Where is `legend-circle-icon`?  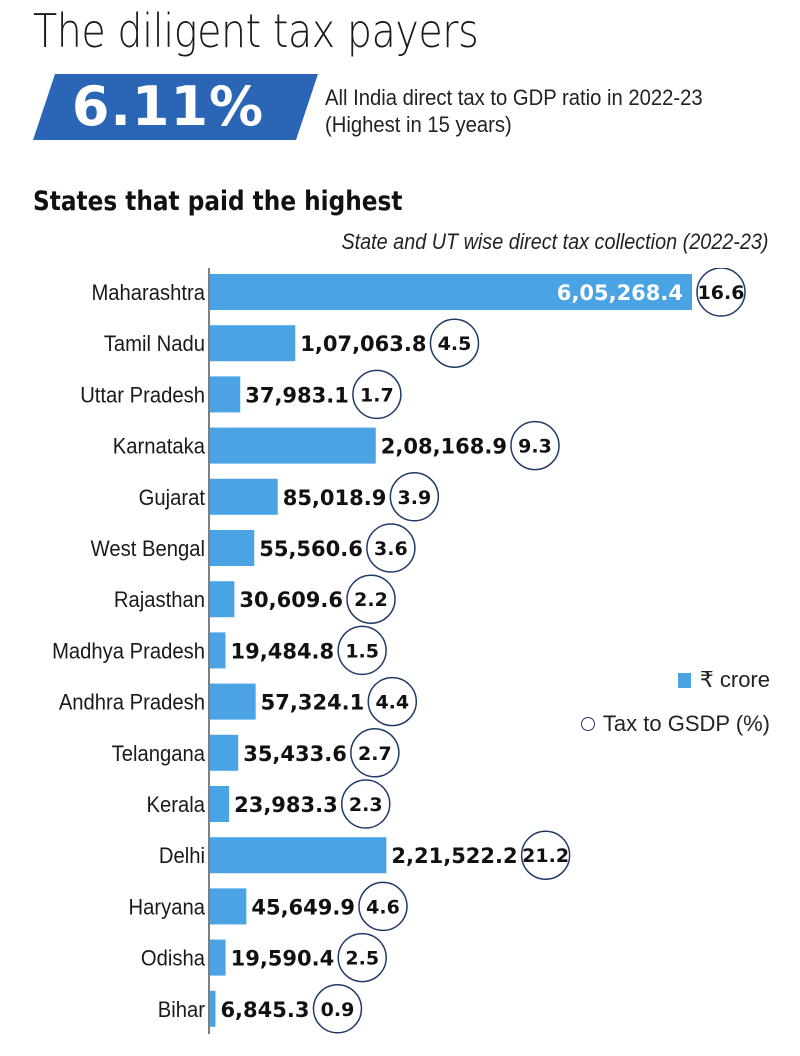
legend-circle-icon is located at coordinates (587, 724).